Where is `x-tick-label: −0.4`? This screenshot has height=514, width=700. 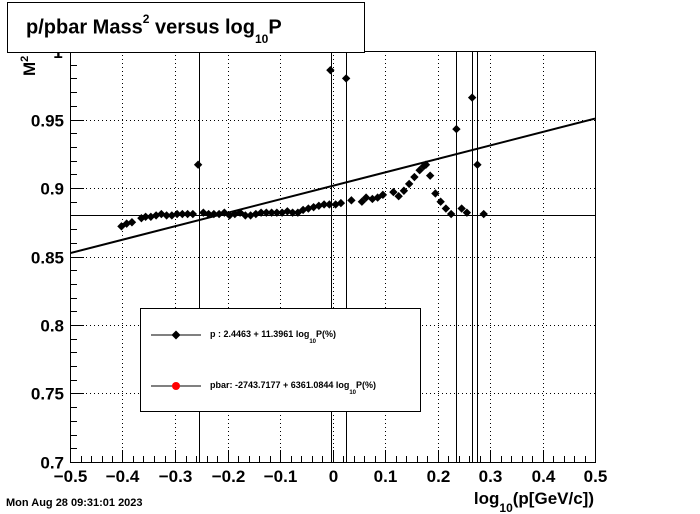
x-tick-label: −0.4 is located at coordinates (123, 476).